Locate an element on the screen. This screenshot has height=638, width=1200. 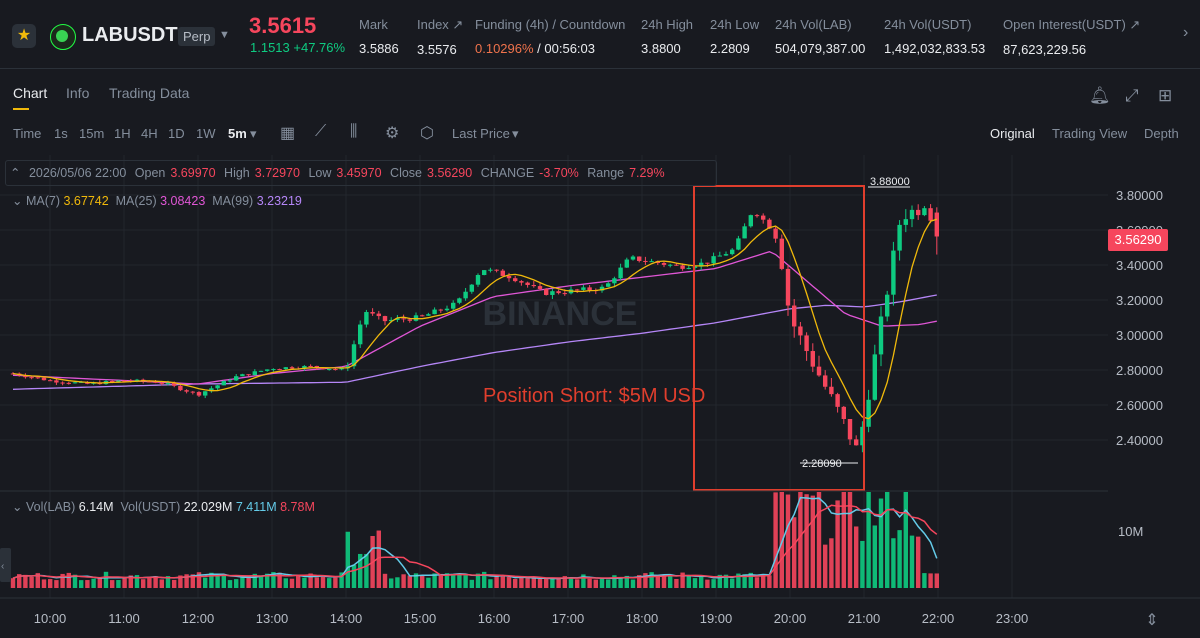
ma25-label: MA(25) is located at coordinates (136, 201).